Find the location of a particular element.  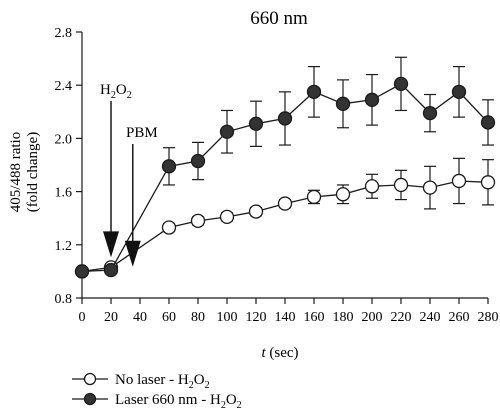

x-tick-label: 40 is located at coordinates (140, 317).